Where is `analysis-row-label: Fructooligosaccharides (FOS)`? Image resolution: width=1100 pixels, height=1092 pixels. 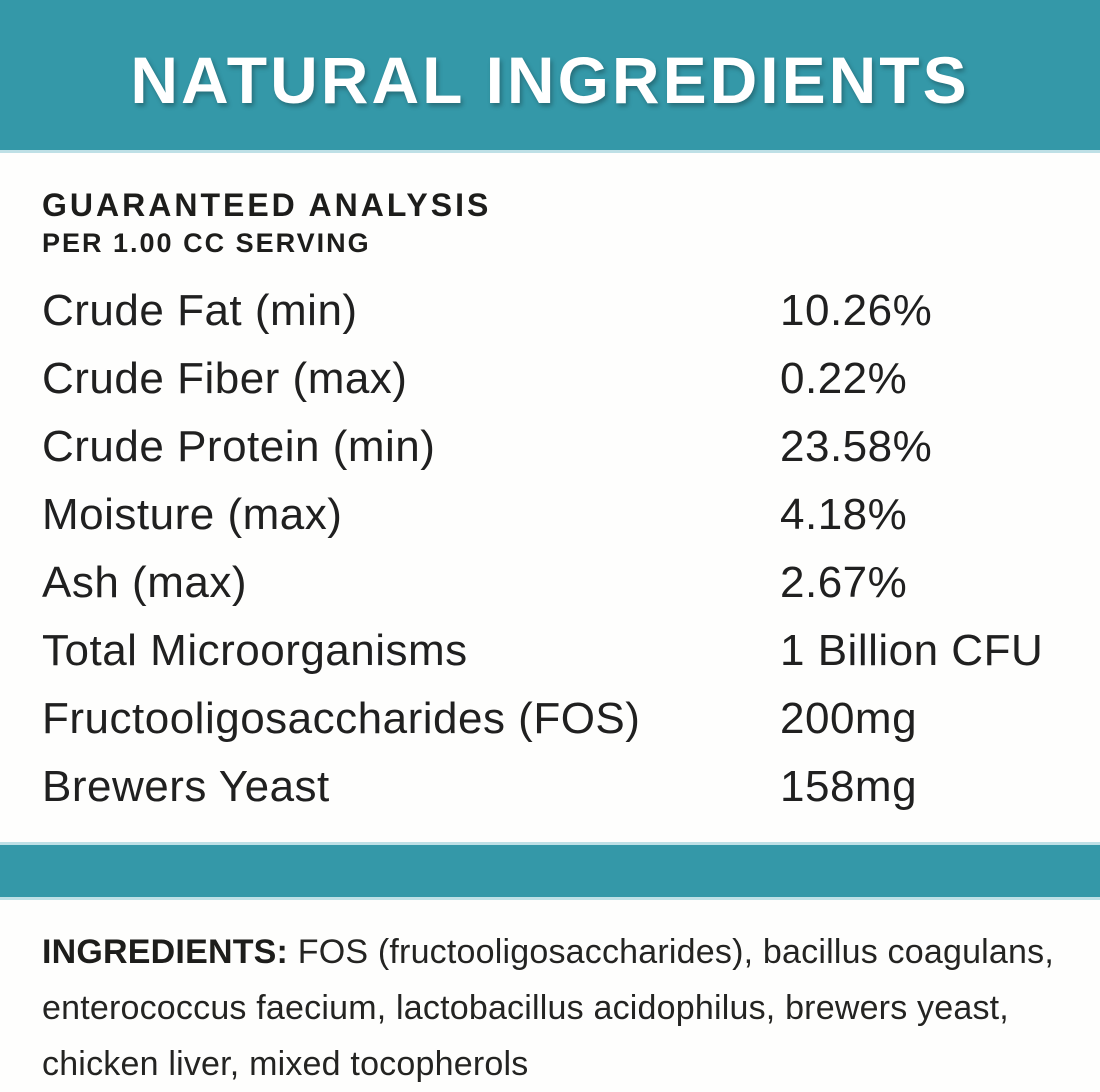 analysis-row-label: Fructooligosaccharides (FOS) is located at coordinates (341, 718).